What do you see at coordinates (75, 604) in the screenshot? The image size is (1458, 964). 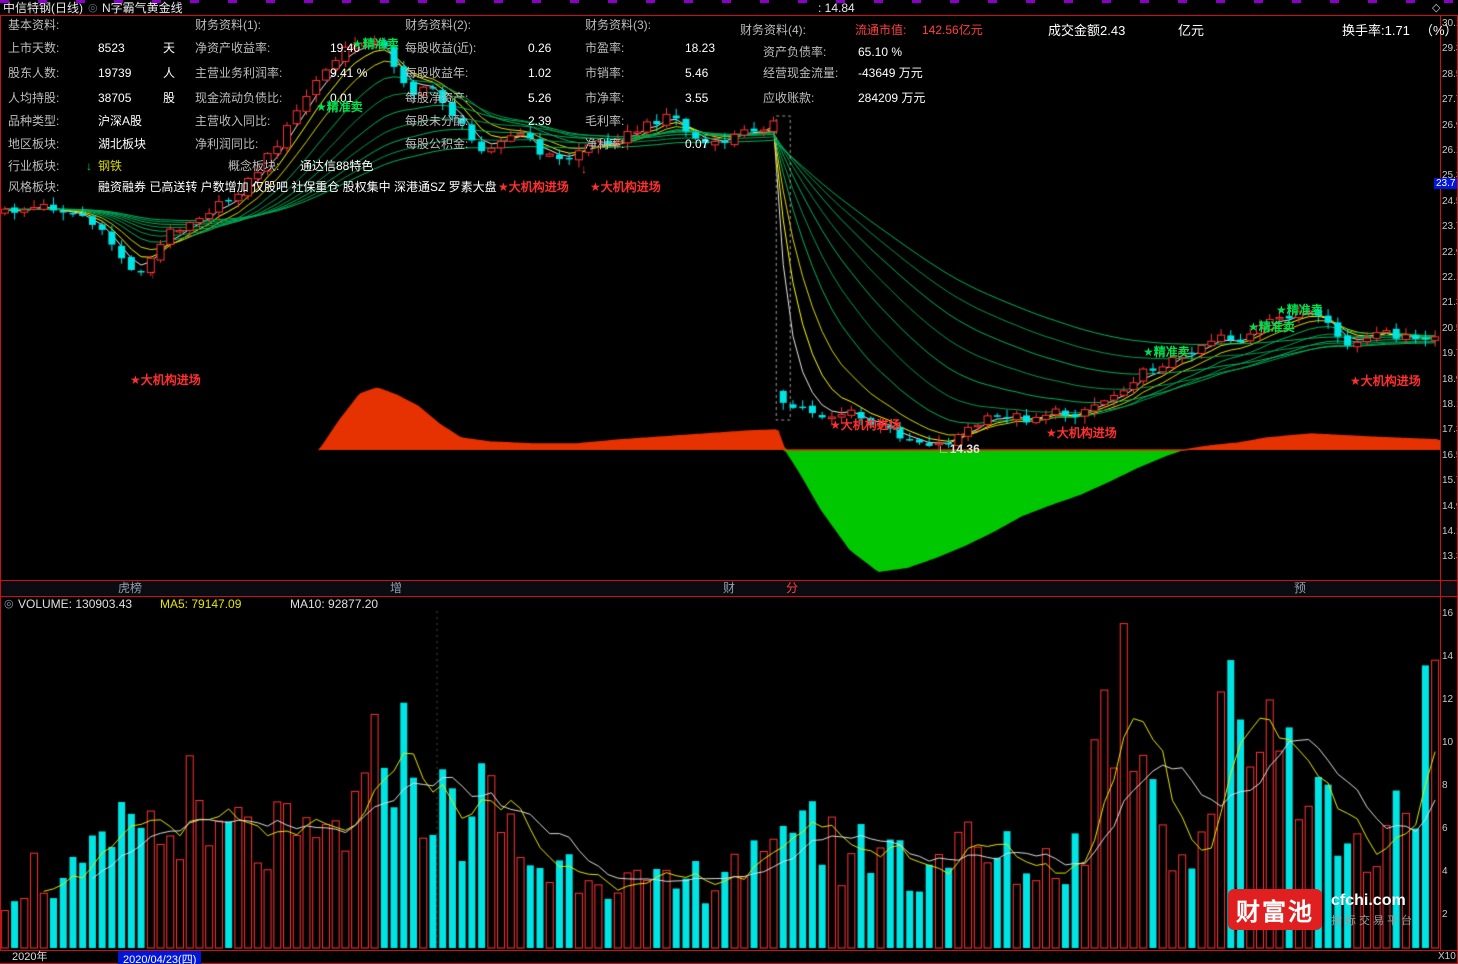 I see `volume-value-label: VOLUME: 130903.43` at bounding box center [75, 604].